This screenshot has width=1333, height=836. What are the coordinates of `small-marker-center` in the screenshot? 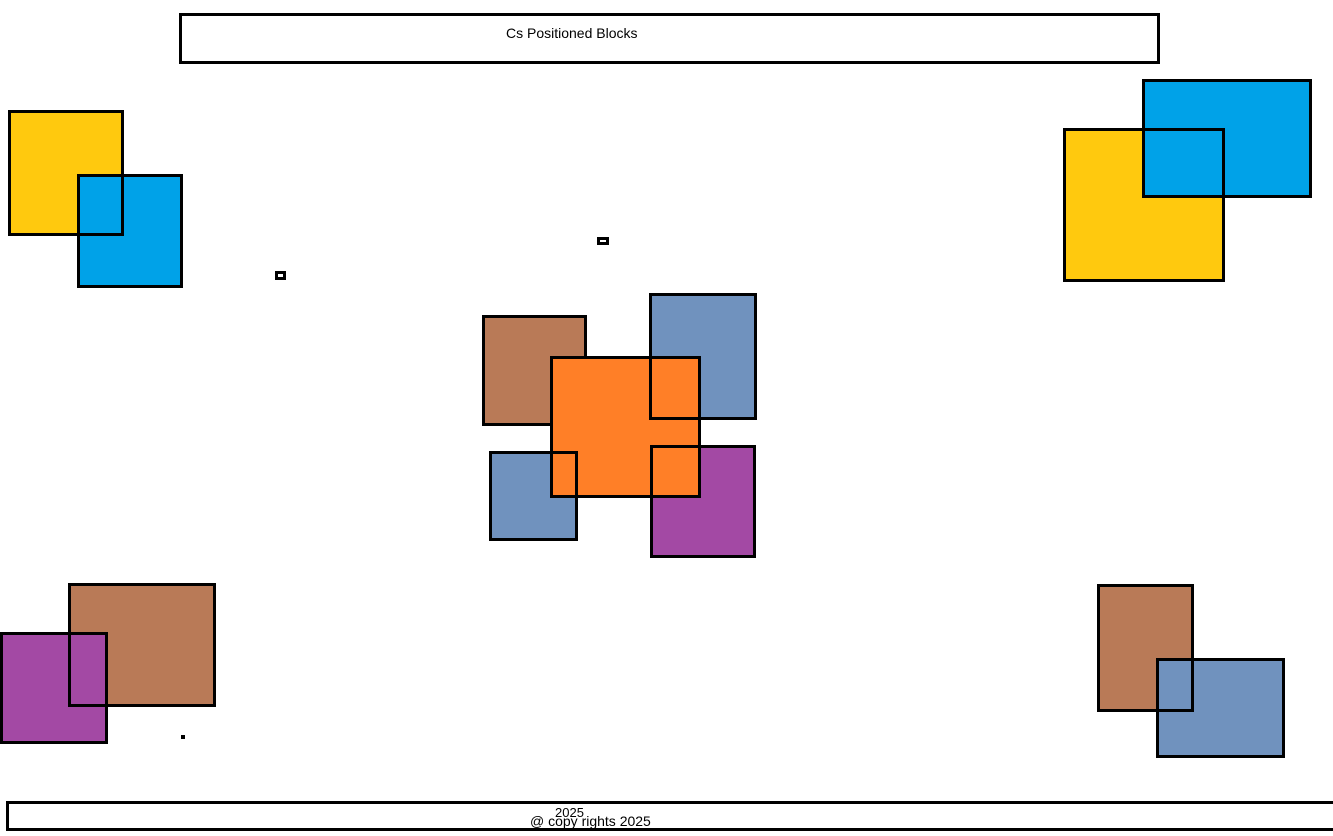 It's located at (603, 241).